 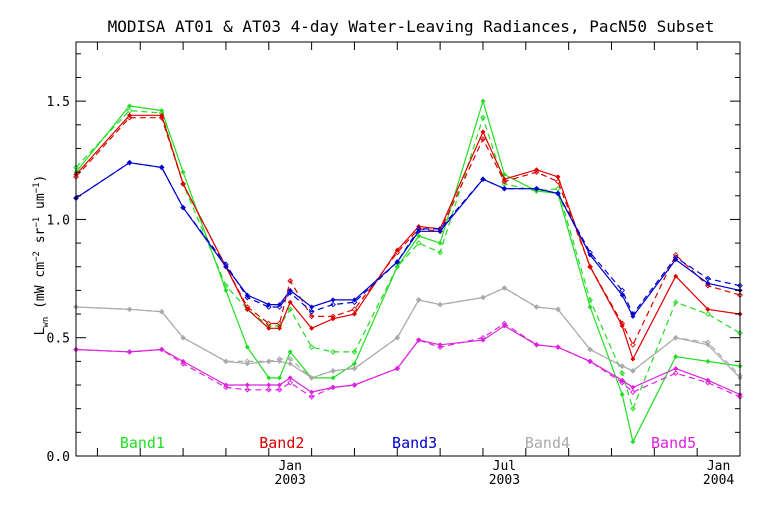 I want to click on ylabel-l: L, so click(x=40, y=331).